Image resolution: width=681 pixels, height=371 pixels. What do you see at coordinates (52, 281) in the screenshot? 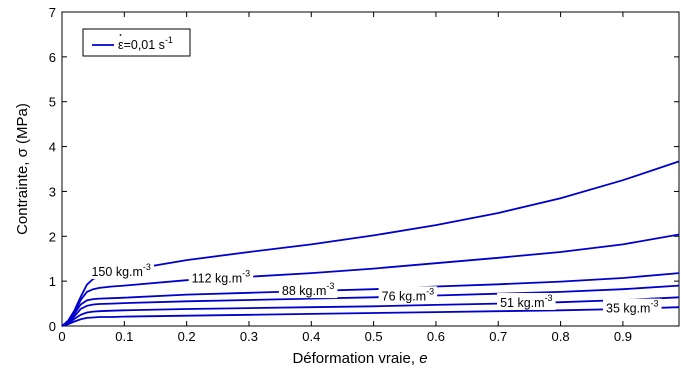
I see `y-tick-label: 1` at bounding box center [52, 281].